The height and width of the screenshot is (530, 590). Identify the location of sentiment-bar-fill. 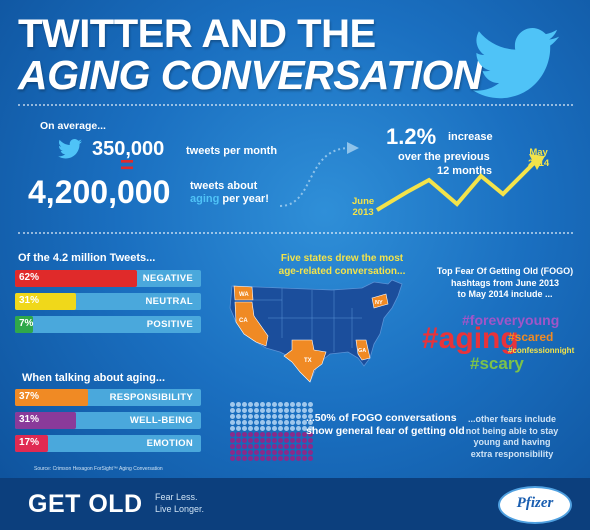
(76, 278).